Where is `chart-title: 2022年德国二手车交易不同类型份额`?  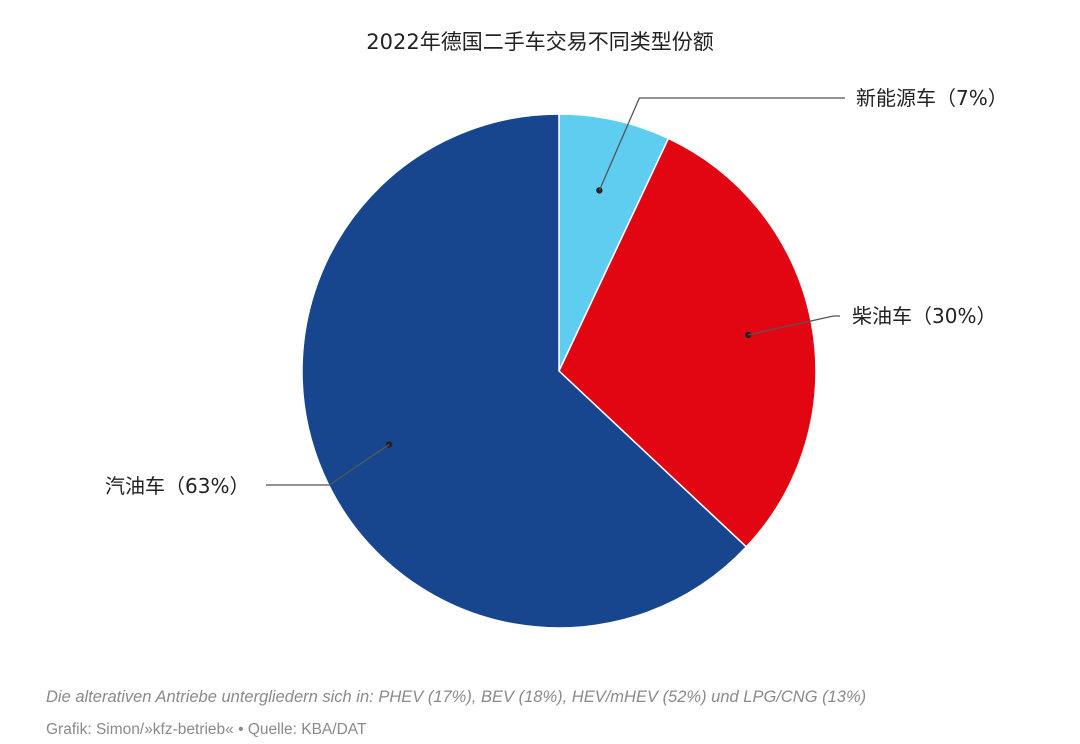 chart-title: 2022年德国二手车交易不同类型份额 is located at coordinates (540, 42).